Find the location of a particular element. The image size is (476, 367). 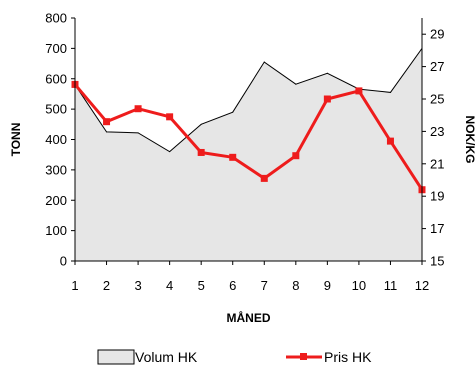

x-tick-label: 3 is located at coordinates (137, 285).